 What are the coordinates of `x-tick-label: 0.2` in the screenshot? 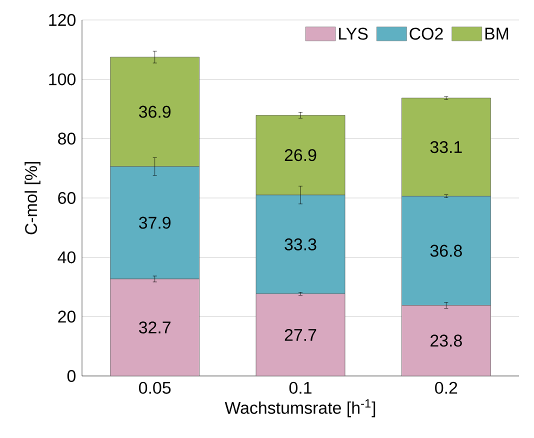 It's located at (446, 388).